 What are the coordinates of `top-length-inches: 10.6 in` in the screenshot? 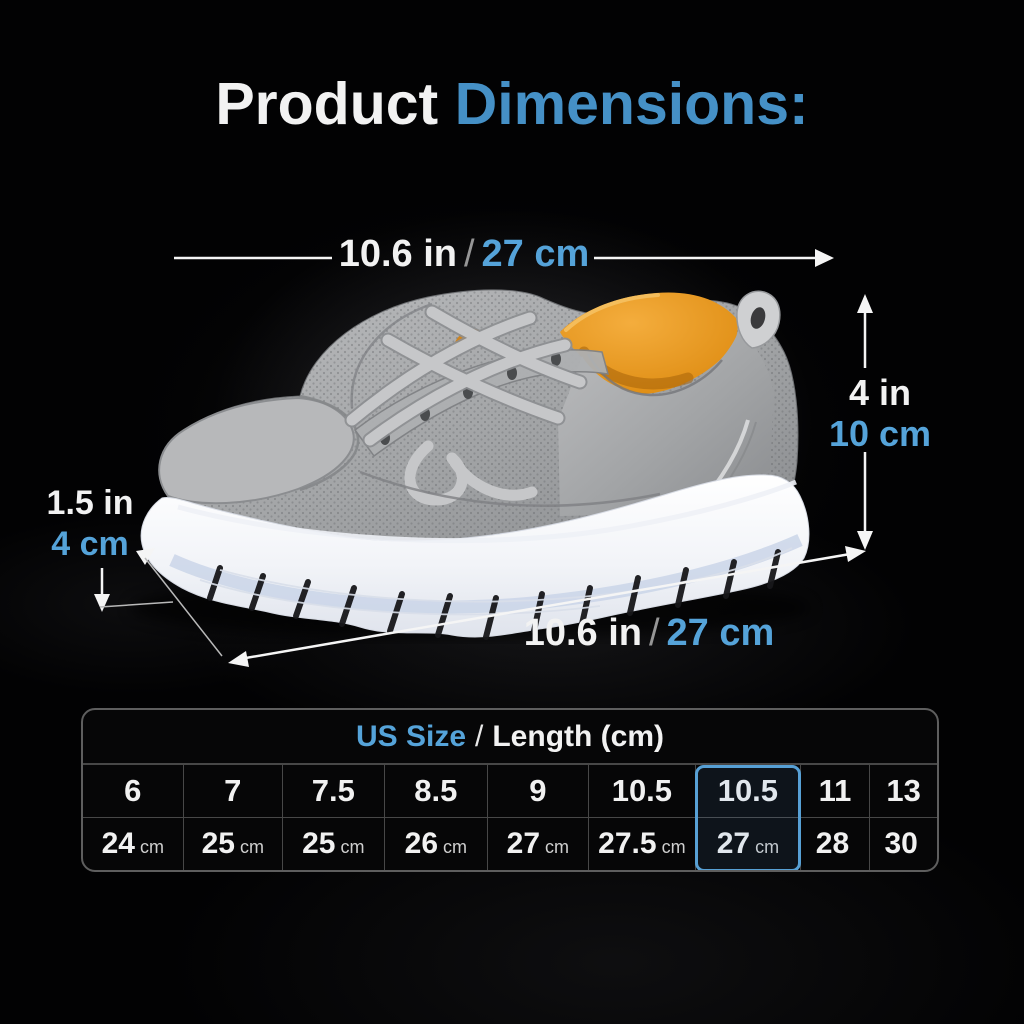 It's located at (397, 254).